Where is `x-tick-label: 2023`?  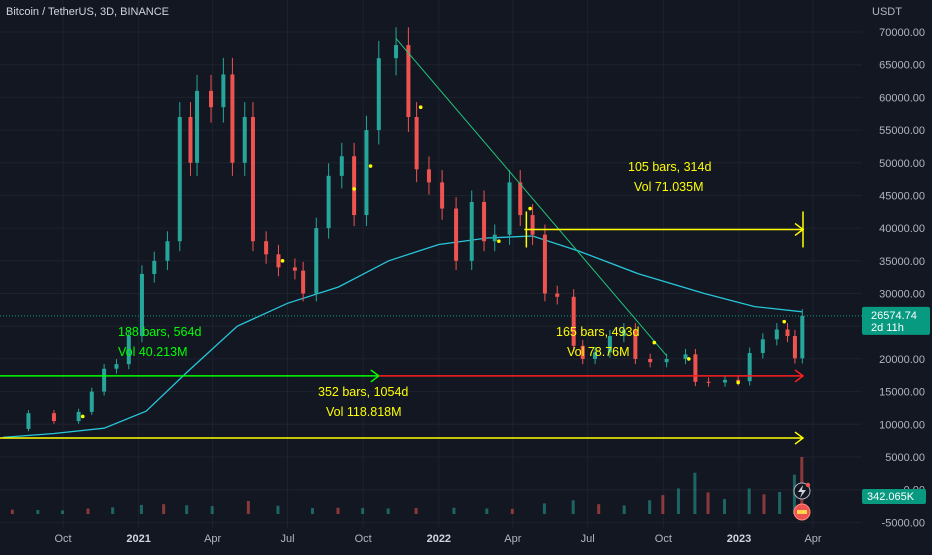 x-tick-label: 2023 is located at coordinates (739, 539).